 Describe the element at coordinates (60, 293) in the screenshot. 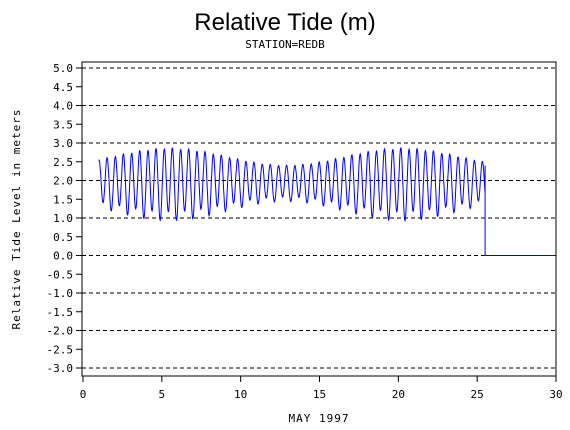

I see `y-tick-label: -1.0` at that location.